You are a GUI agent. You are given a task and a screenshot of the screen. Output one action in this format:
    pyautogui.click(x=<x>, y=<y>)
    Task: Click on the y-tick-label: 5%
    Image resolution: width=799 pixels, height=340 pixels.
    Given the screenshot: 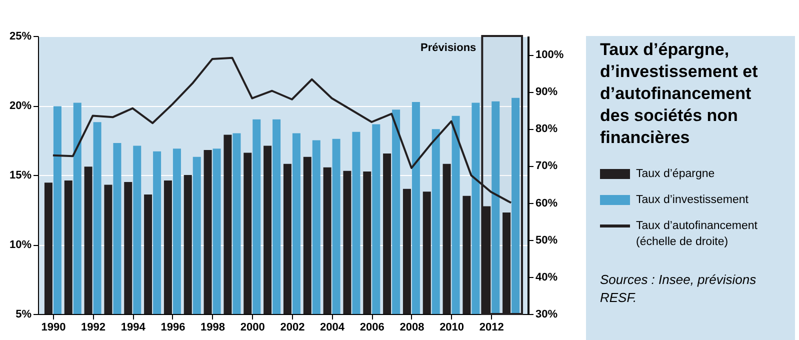 What is the action you would take?
    pyautogui.click(x=24, y=314)
    